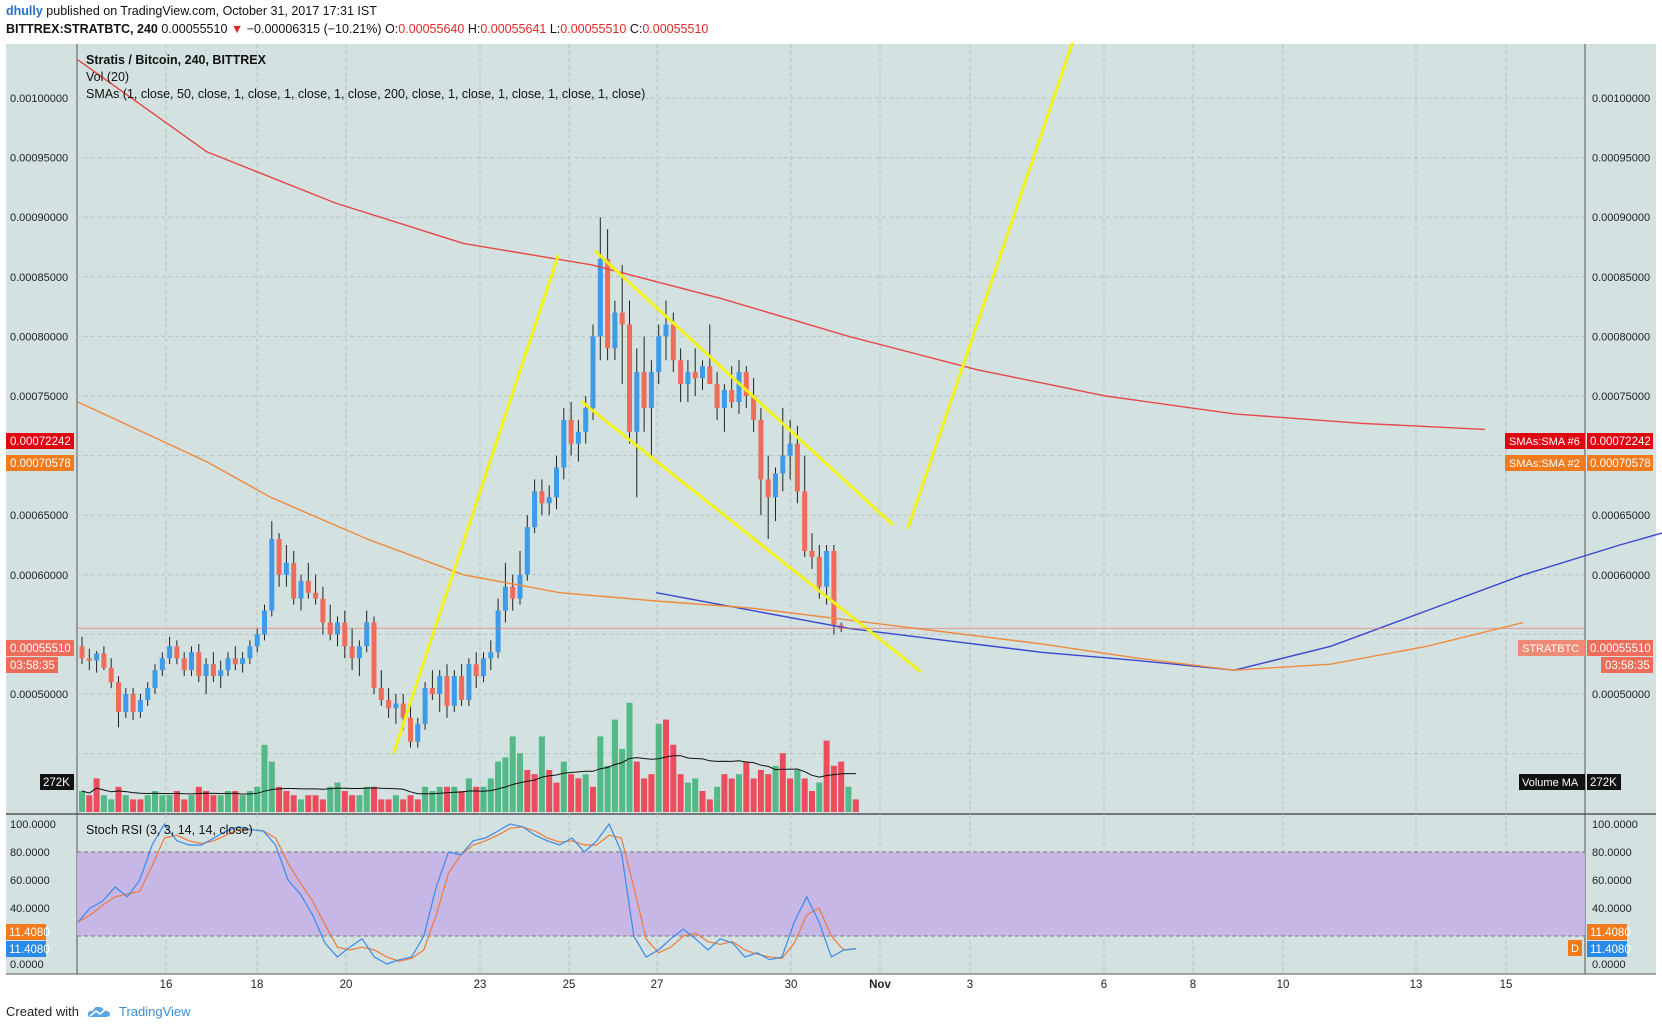  I want to click on rsi-tick-left: 60.0000, so click(30, 881).